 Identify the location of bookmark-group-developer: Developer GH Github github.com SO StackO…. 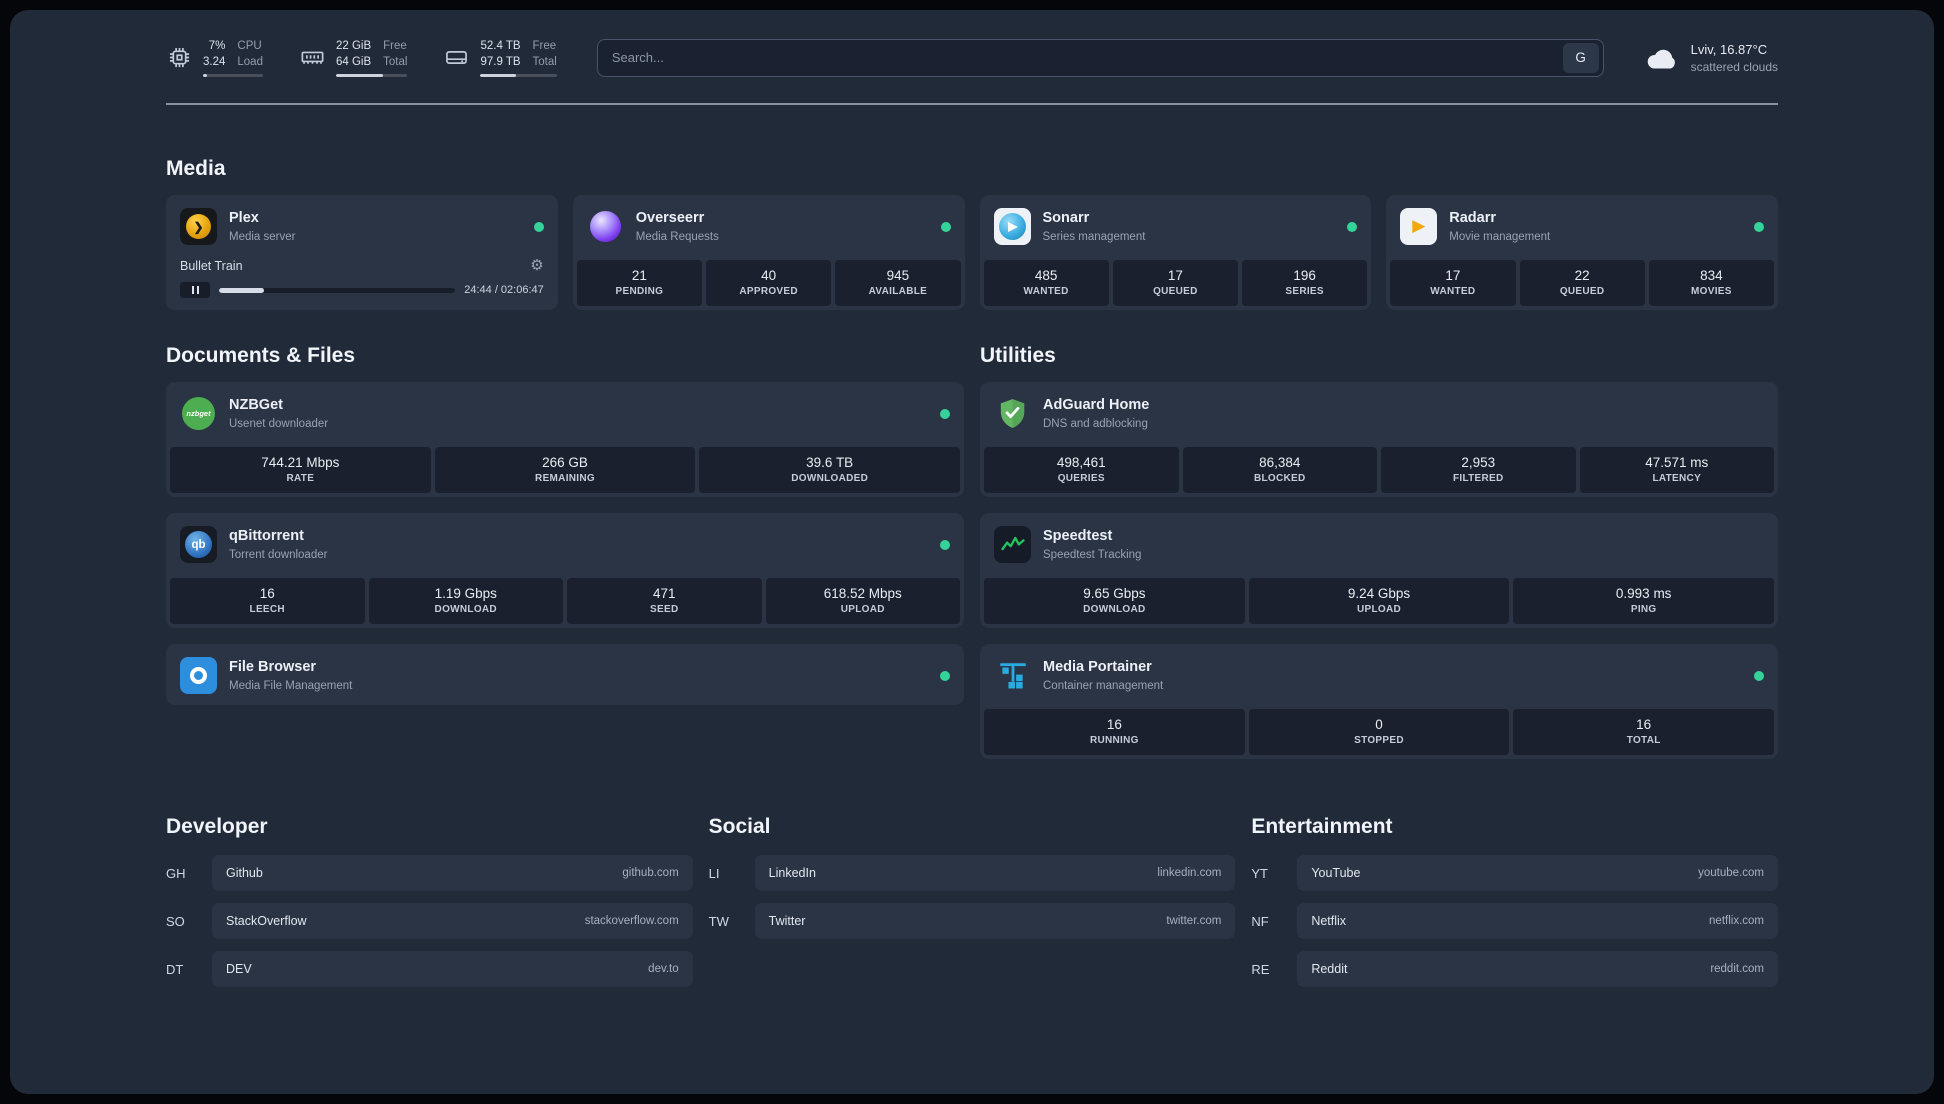
(429, 907).